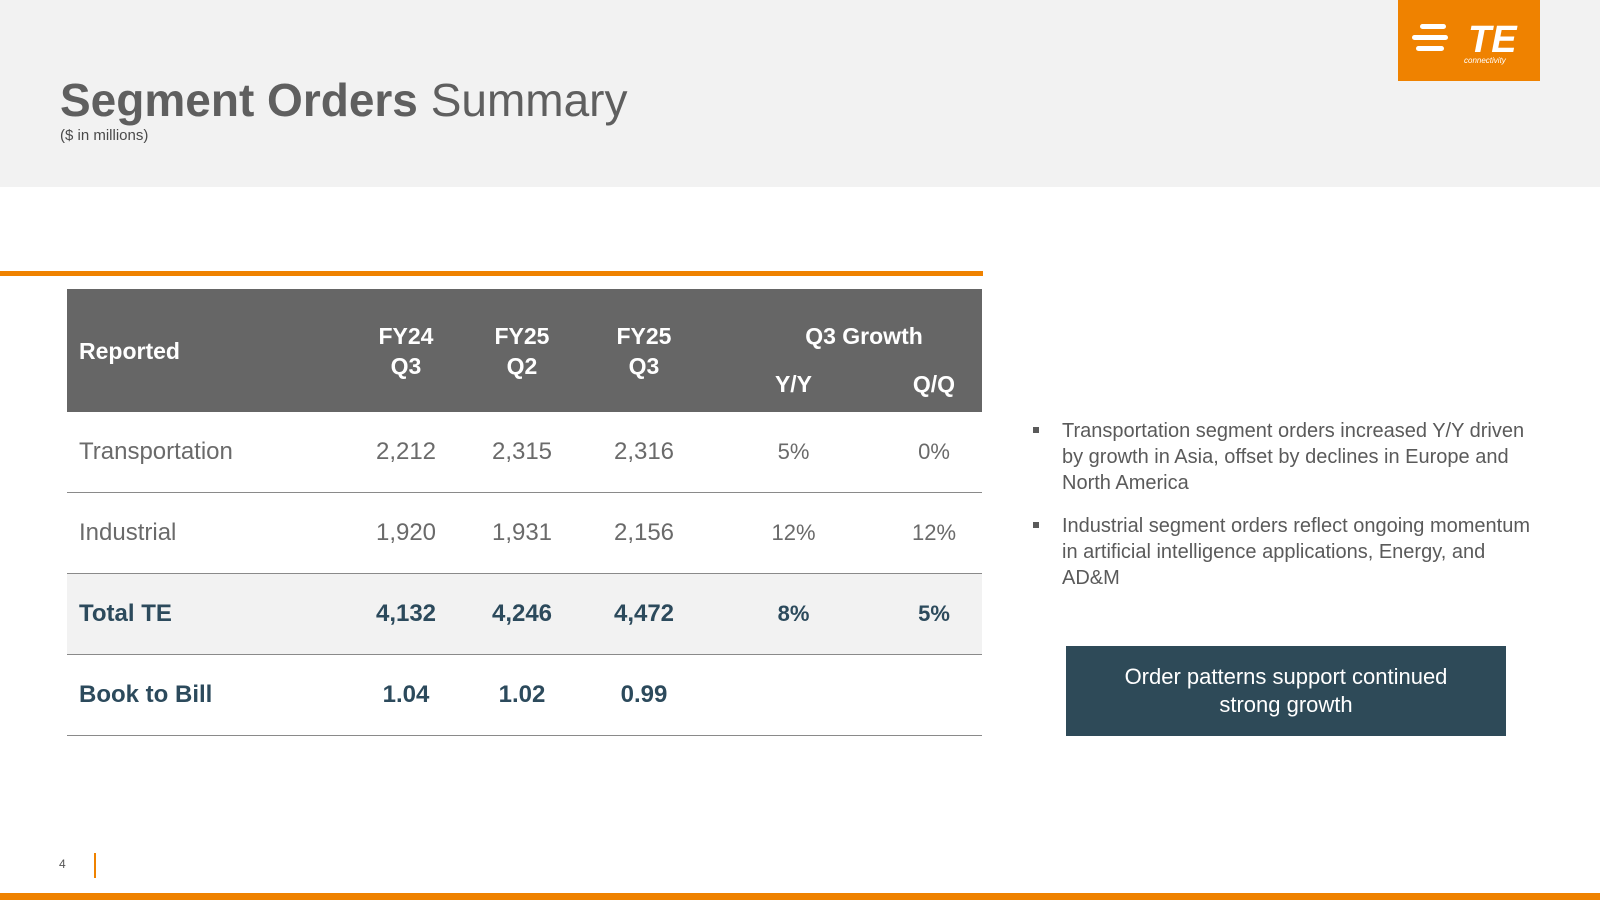  What do you see at coordinates (644, 532) in the screenshot?
I see `cell-fy25-q3: 2,156` at bounding box center [644, 532].